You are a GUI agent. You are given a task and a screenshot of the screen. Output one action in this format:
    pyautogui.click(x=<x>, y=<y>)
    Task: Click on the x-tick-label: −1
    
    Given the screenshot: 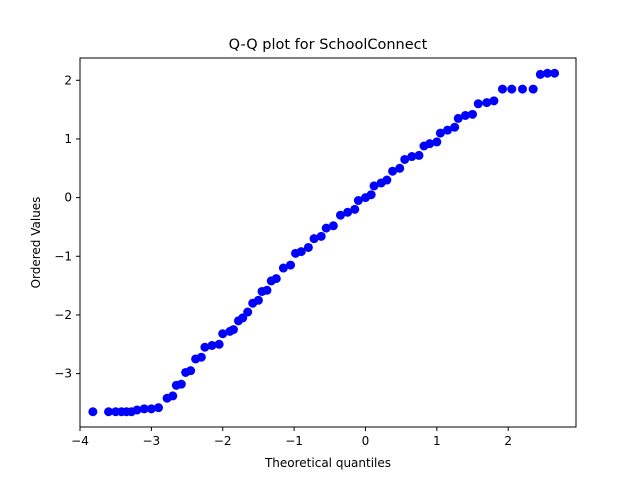 What is the action you would take?
    pyautogui.click(x=294, y=441)
    